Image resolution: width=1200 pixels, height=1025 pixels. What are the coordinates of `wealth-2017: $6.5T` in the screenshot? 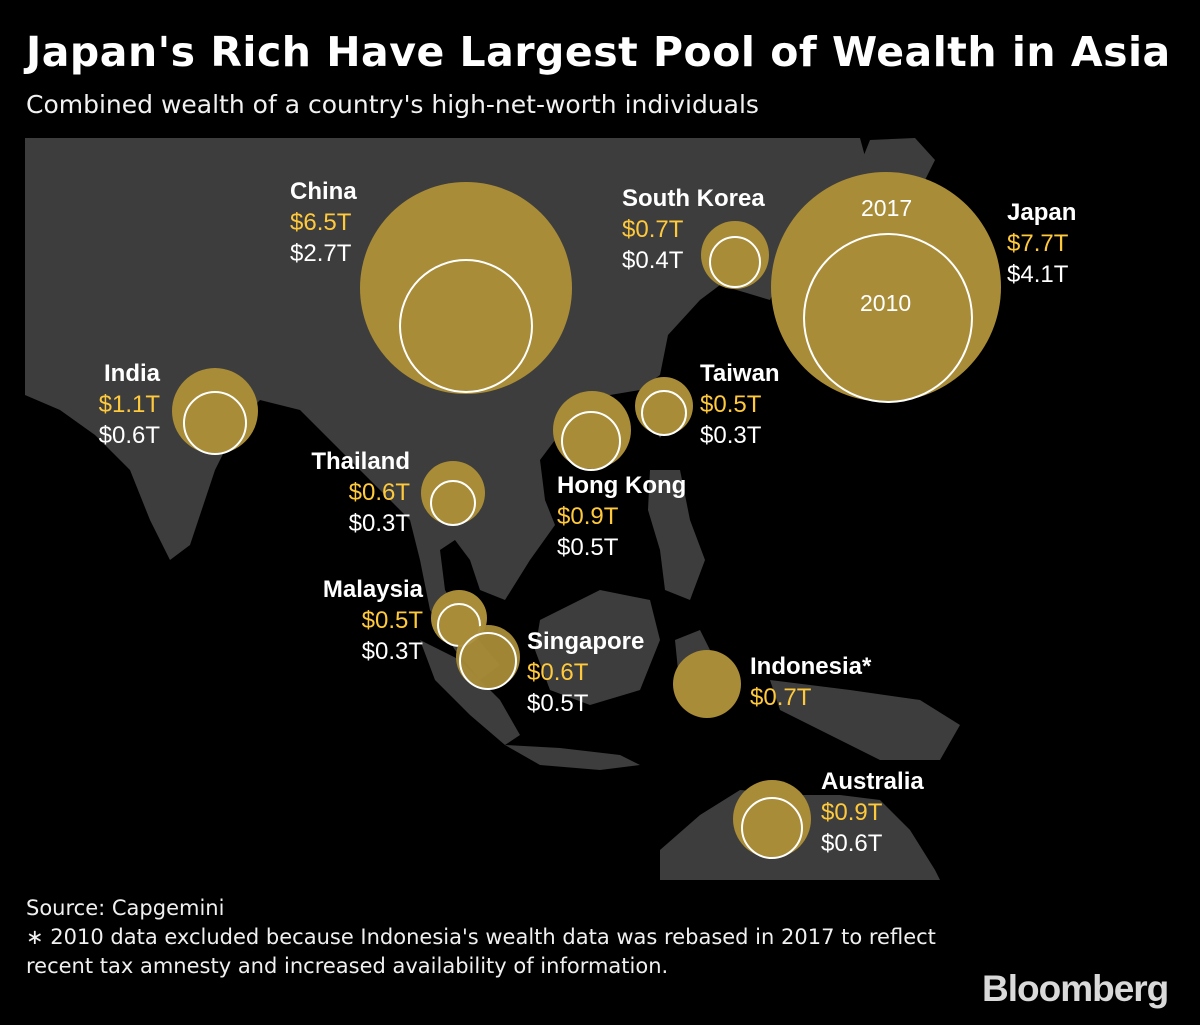 It's located at (321, 222).